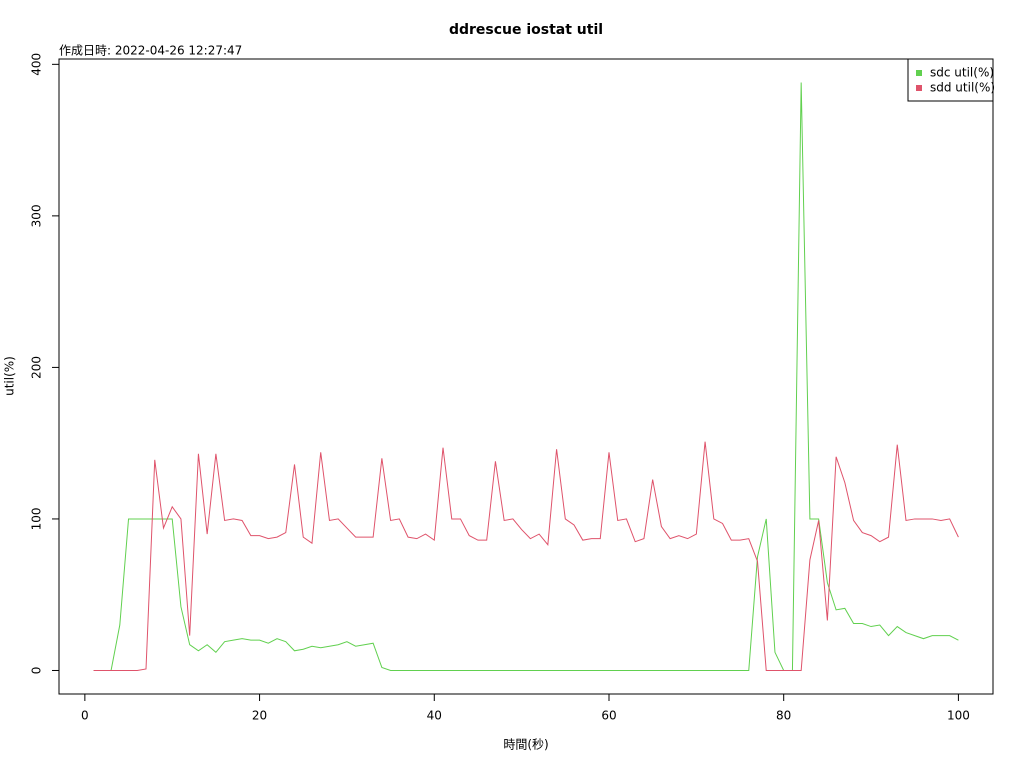  What do you see at coordinates (434, 716) in the screenshot?
I see `x-tick-label: 40` at bounding box center [434, 716].